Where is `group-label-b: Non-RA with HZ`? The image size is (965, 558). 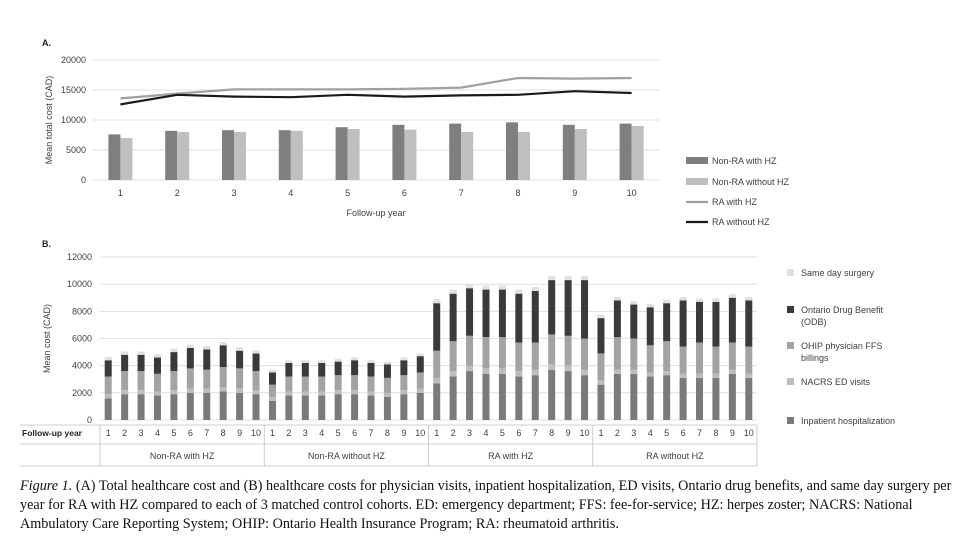 group-label-b: Non-RA with HZ is located at coordinates (182, 456).